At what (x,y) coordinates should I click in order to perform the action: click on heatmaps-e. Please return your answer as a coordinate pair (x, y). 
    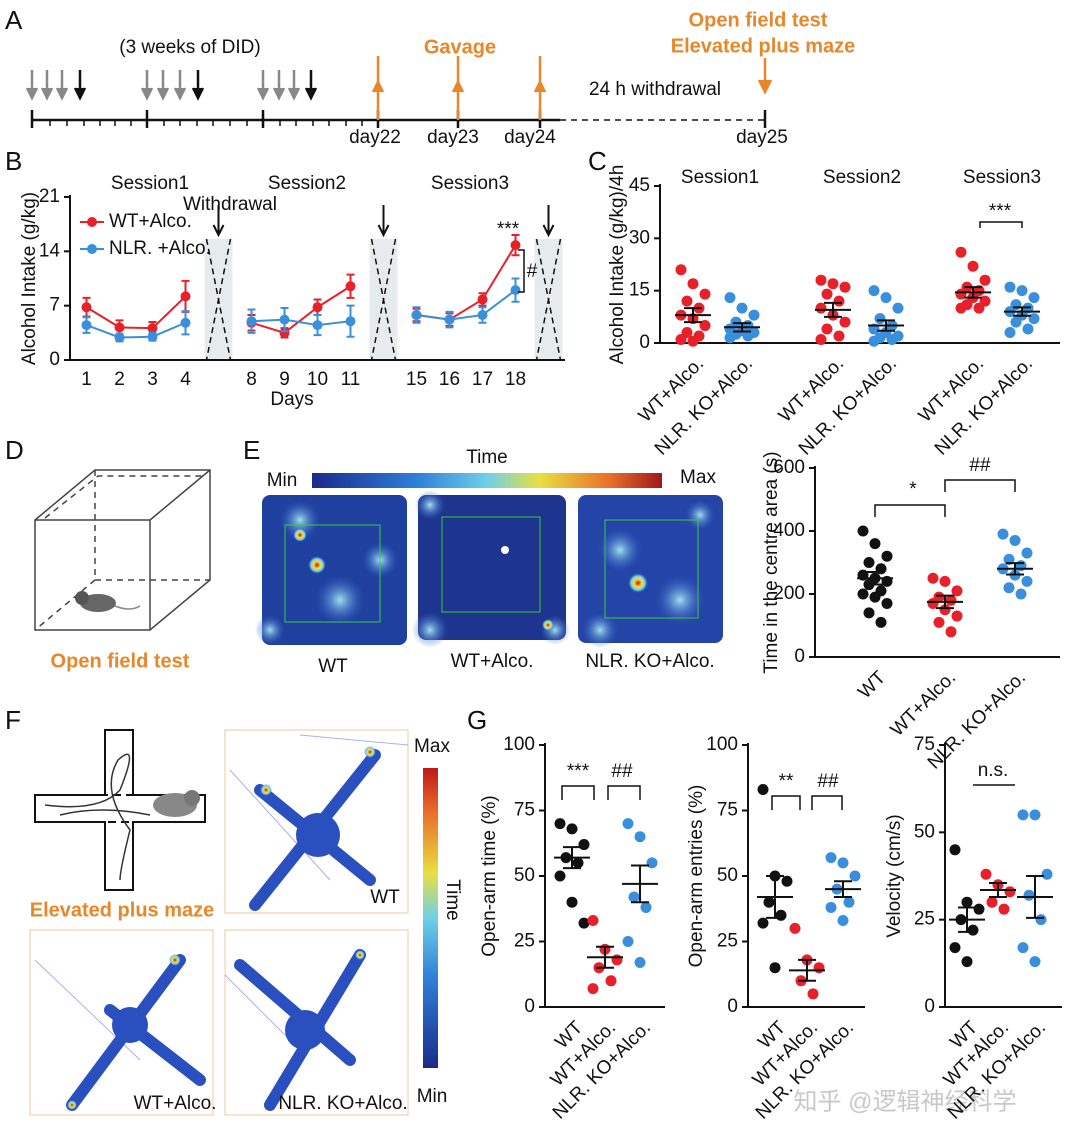
    Looking at the image, I should click on (489, 560).